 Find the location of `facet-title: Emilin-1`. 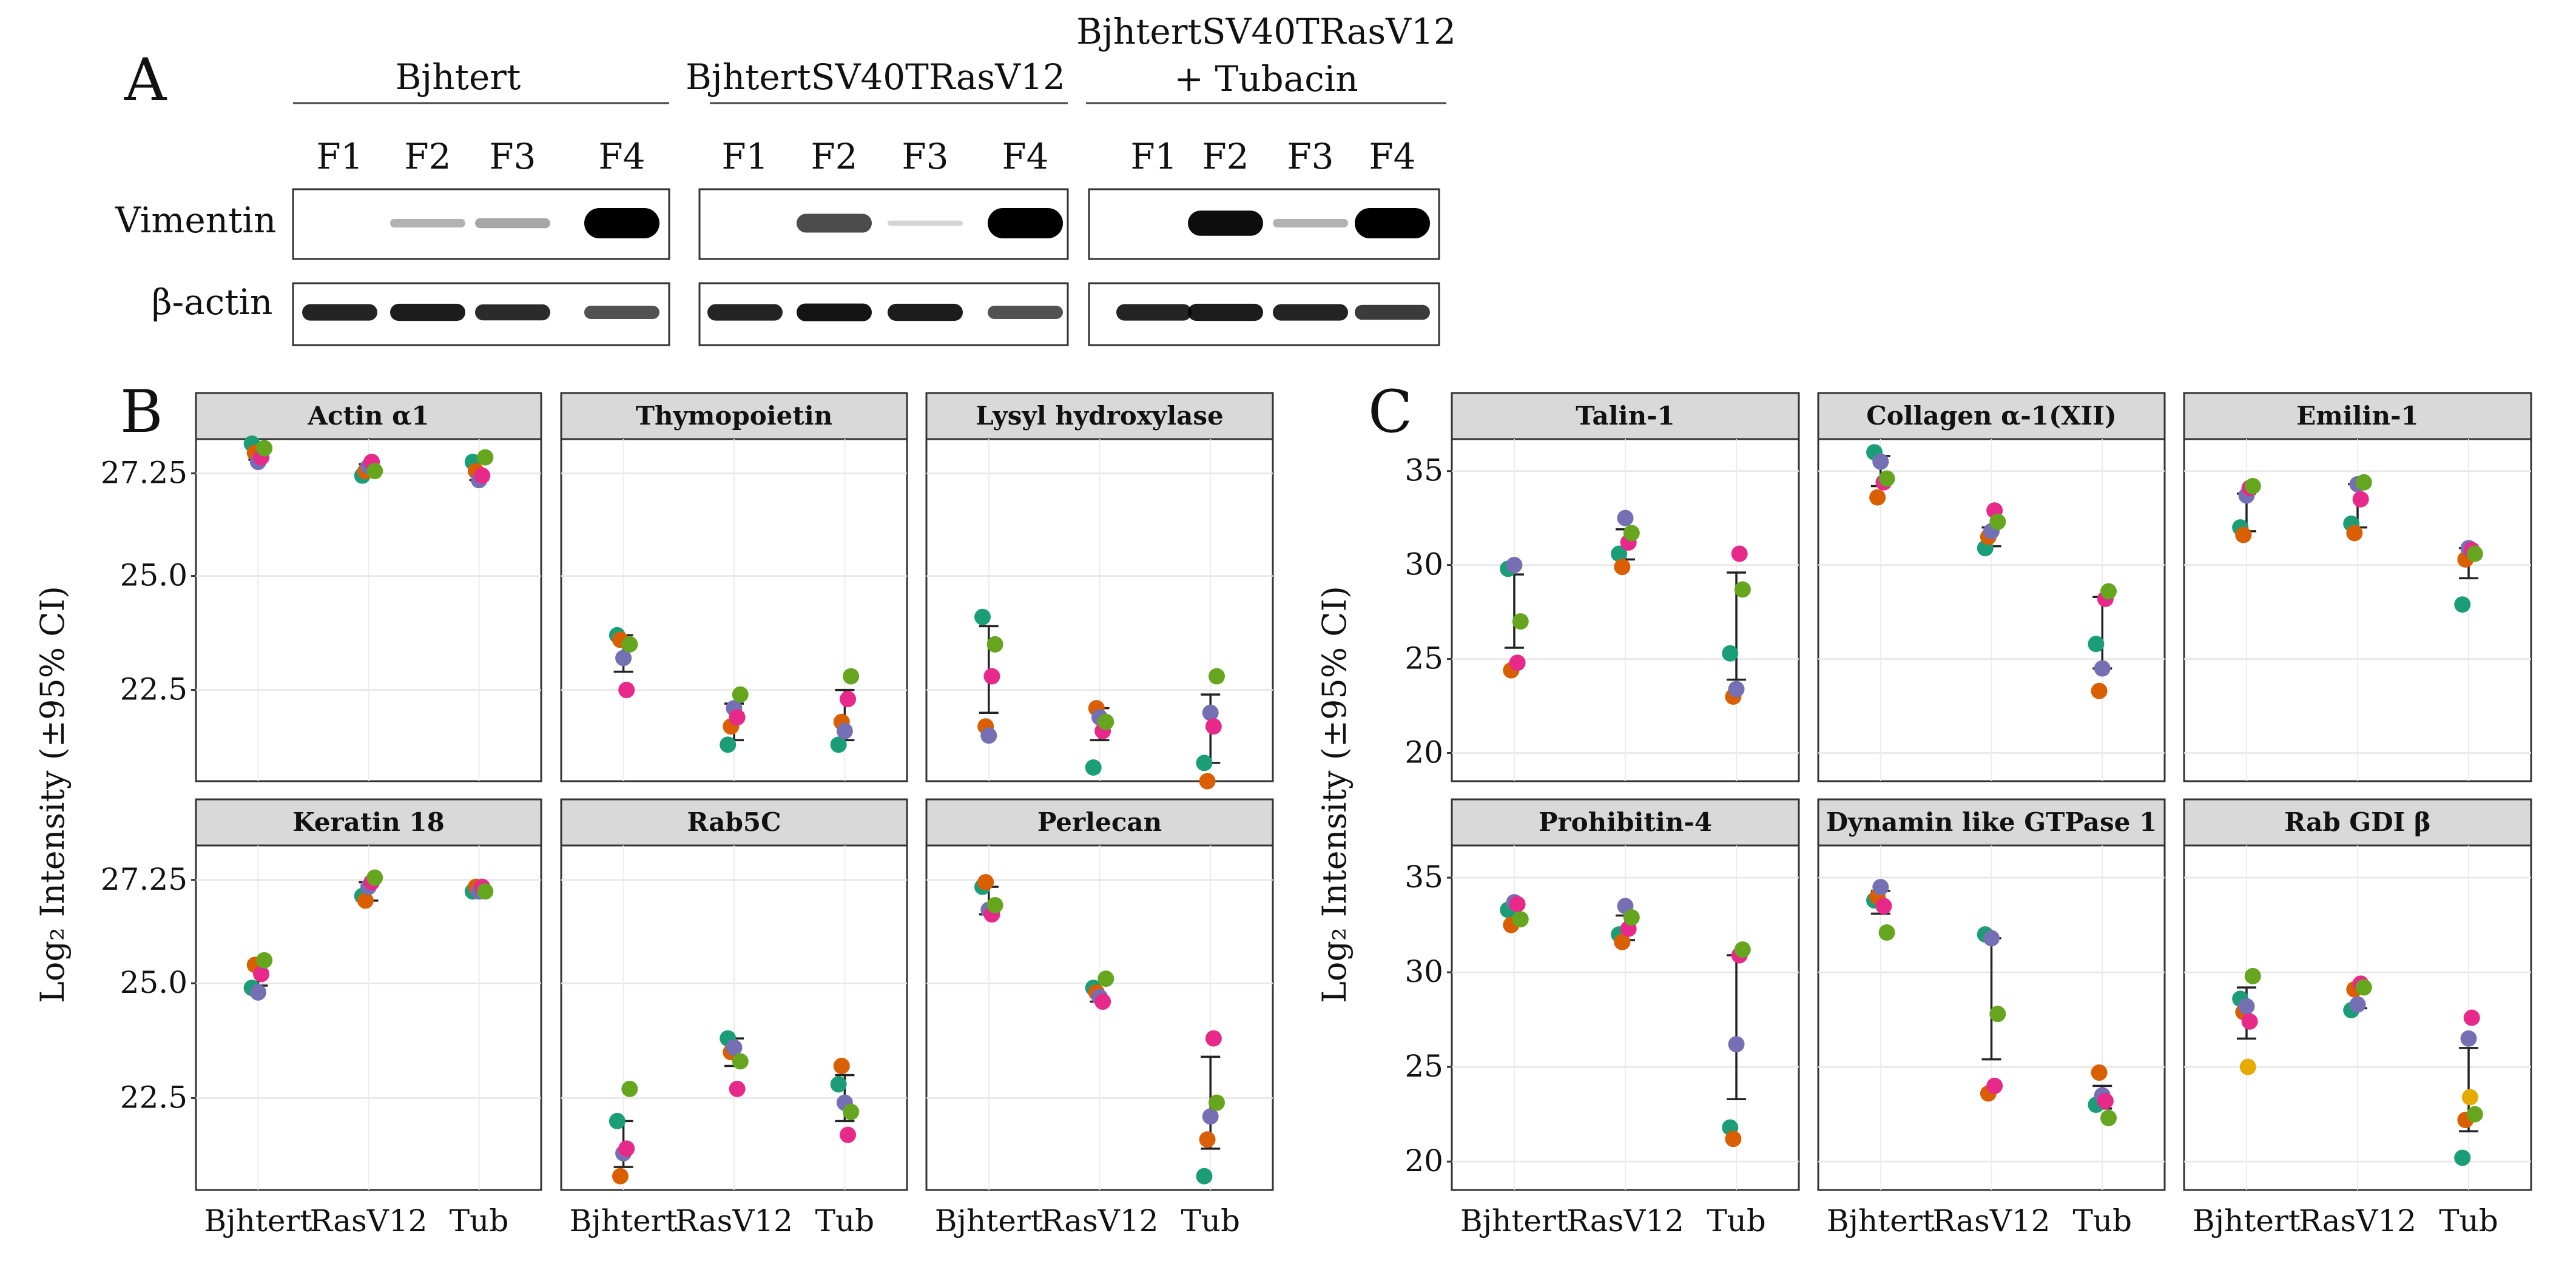

facet-title: Emilin-1 is located at coordinates (2358, 416).